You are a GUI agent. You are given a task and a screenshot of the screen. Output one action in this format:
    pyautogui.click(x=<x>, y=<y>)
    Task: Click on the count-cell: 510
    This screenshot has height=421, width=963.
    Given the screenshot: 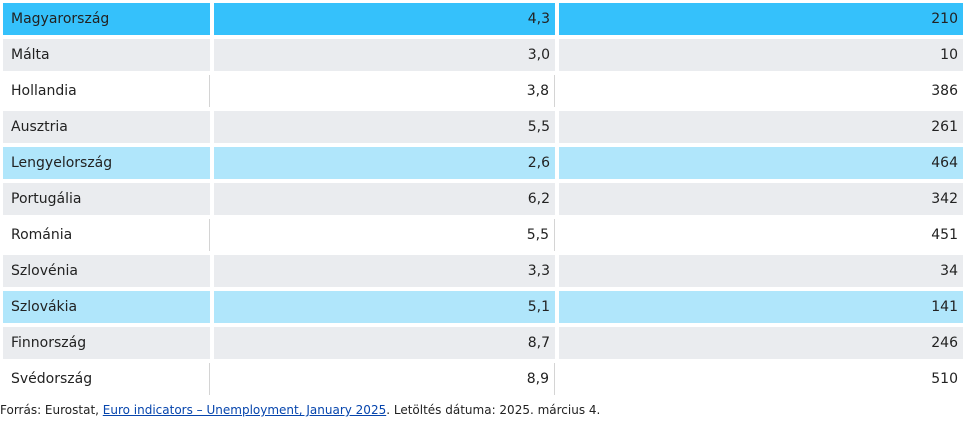 What is the action you would take?
    pyautogui.click(x=761, y=379)
    